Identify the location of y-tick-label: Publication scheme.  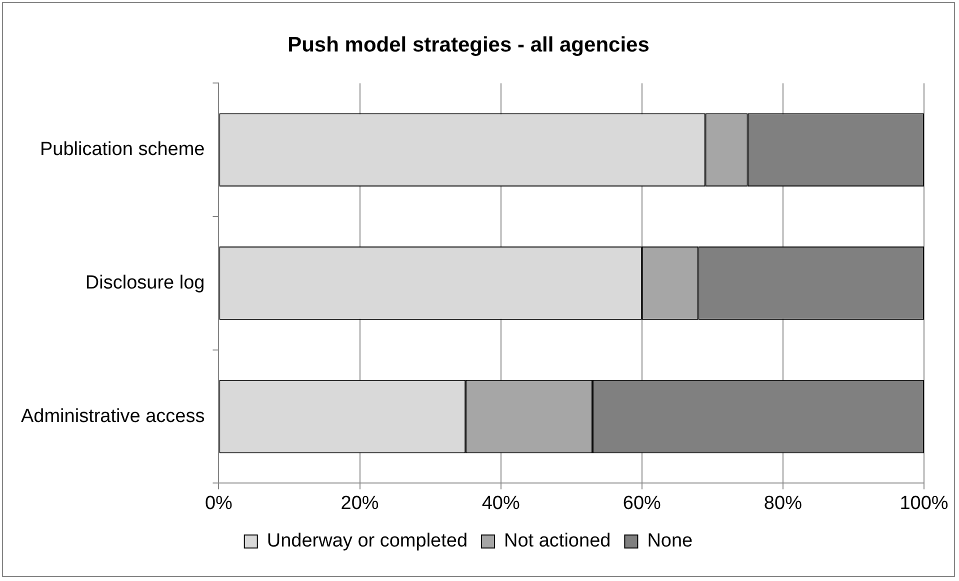
(122, 149).